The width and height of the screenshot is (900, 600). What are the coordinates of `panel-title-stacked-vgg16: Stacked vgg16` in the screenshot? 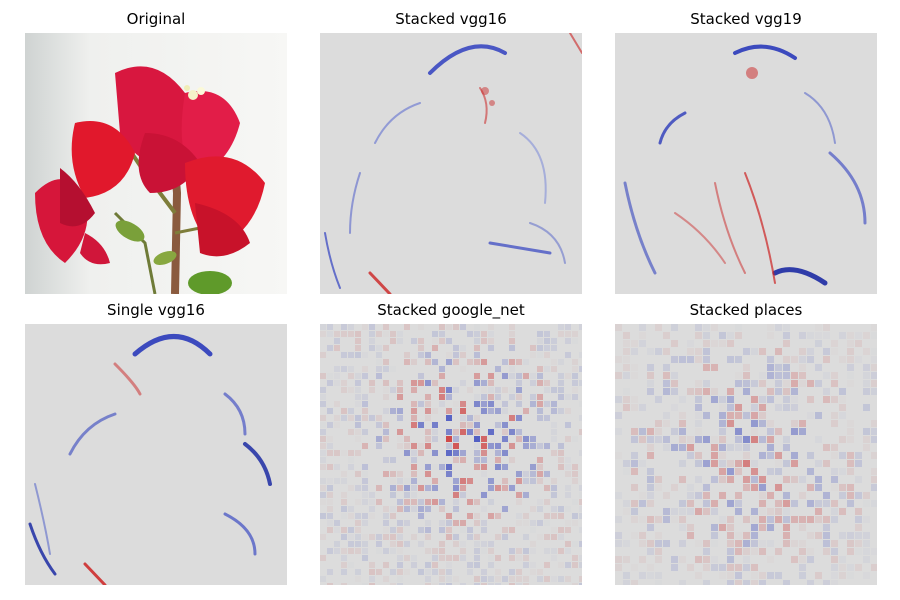 It's located at (451, 19).